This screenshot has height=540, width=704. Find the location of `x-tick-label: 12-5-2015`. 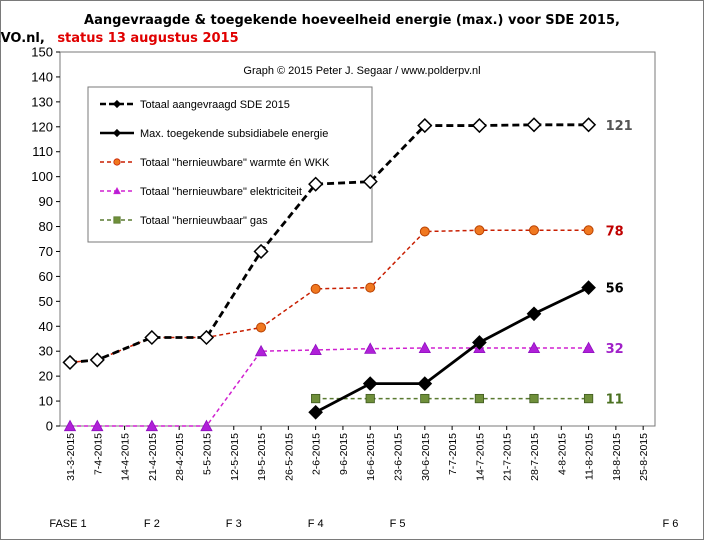

x-tick-label: 12-5-2015 is located at coordinates (235, 457).